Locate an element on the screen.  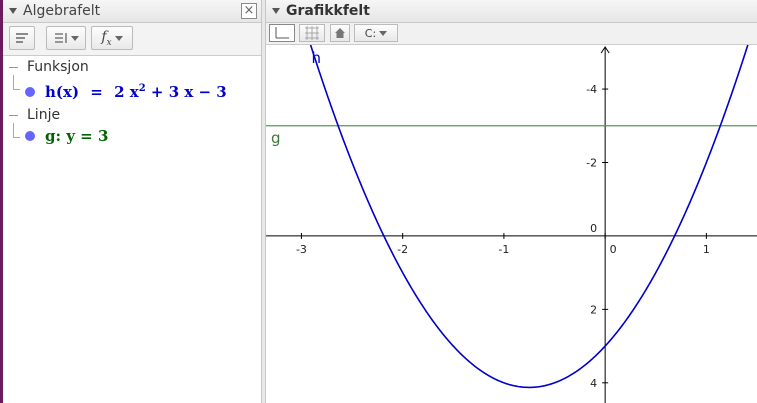
axes-toggle-button is located at coordinates (282, 33).